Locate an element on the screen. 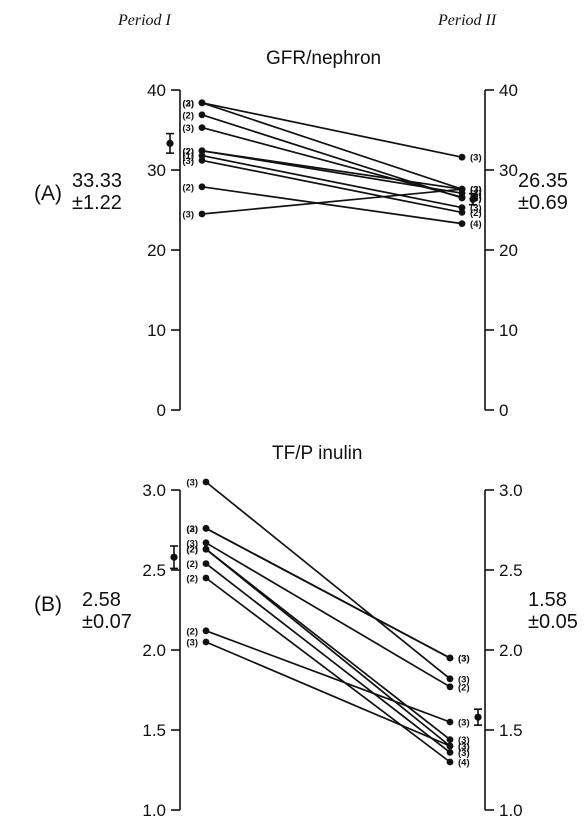 The image size is (584, 821). panel-b-tag: (B) is located at coordinates (48, 604).